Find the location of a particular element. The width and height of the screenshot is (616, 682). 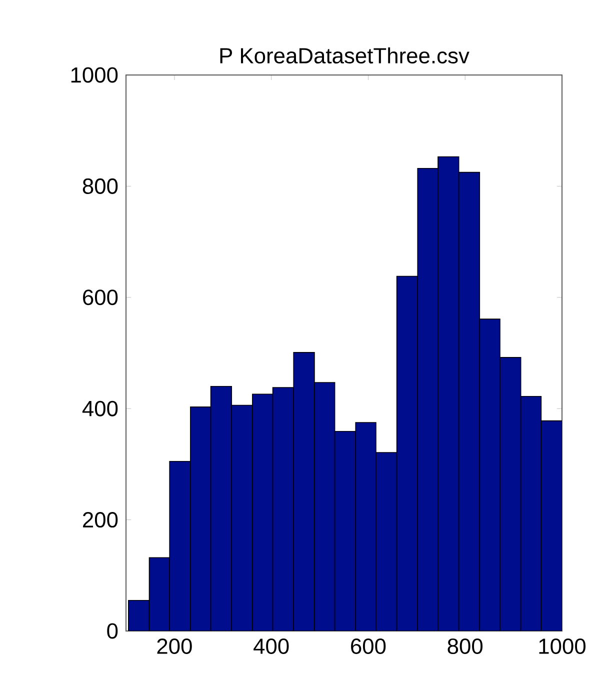

x-tick-label: 400 is located at coordinates (271, 646).